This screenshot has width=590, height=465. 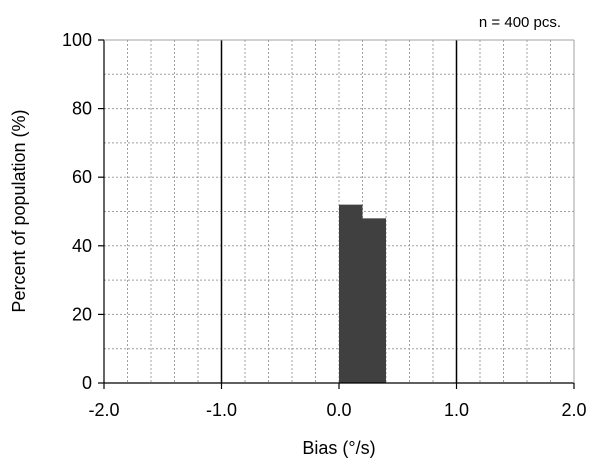 I want to click on y-tick-label: 100, so click(x=77, y=40).